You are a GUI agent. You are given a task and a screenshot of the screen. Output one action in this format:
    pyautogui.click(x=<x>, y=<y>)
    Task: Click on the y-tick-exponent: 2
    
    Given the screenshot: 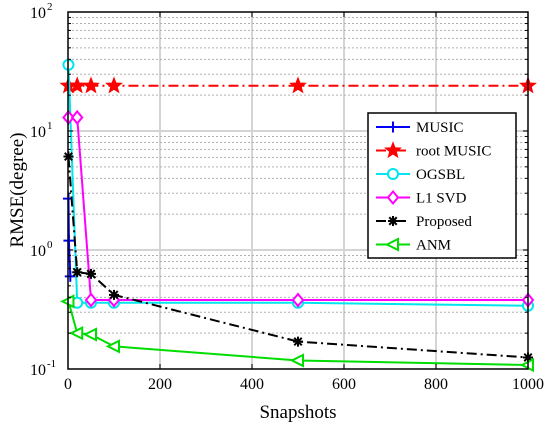 What is the action you would take?
    pyautogui.click(x=50, y=7)
    